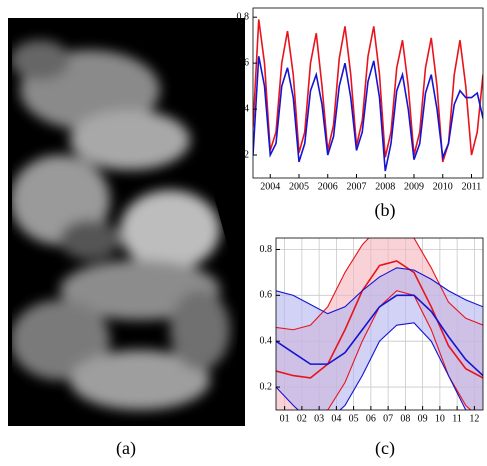 This screenshot has height=466, width=487. Describe the element at coordinates (440, 418) in the screenshot. I see `x-tick-label: 10` at that location.